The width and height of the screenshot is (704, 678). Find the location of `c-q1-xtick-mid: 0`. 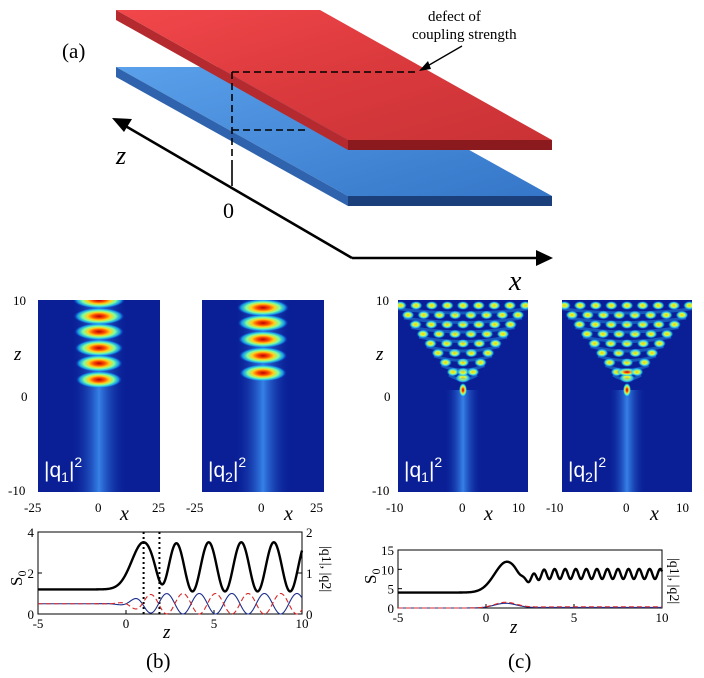

c-q1-xtick-mid: 0 is located at coordinates (462, 507).